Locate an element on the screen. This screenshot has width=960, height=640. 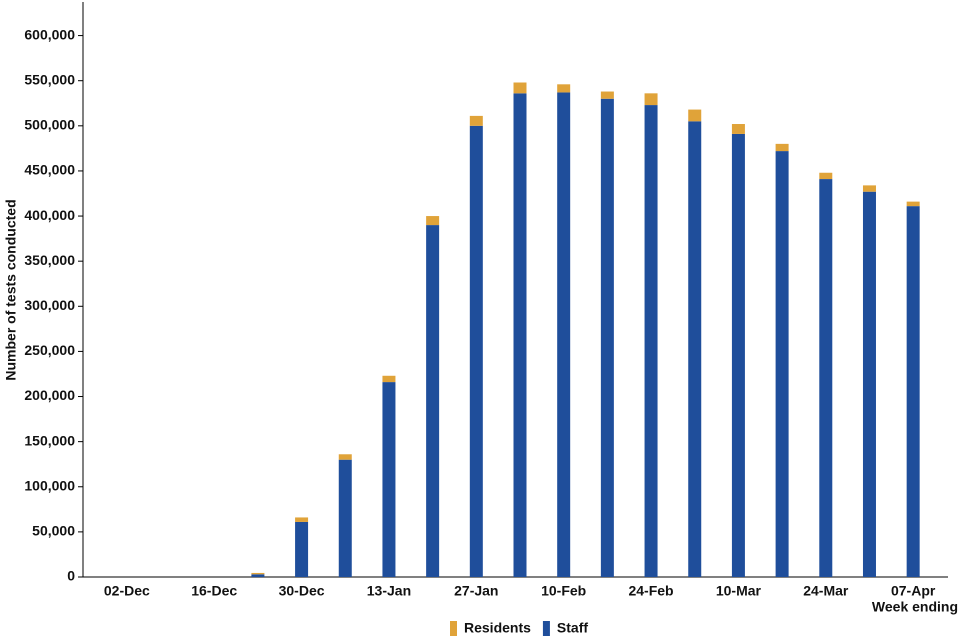
y-tick-label: 300,000 is located at coordinates (49, 305).